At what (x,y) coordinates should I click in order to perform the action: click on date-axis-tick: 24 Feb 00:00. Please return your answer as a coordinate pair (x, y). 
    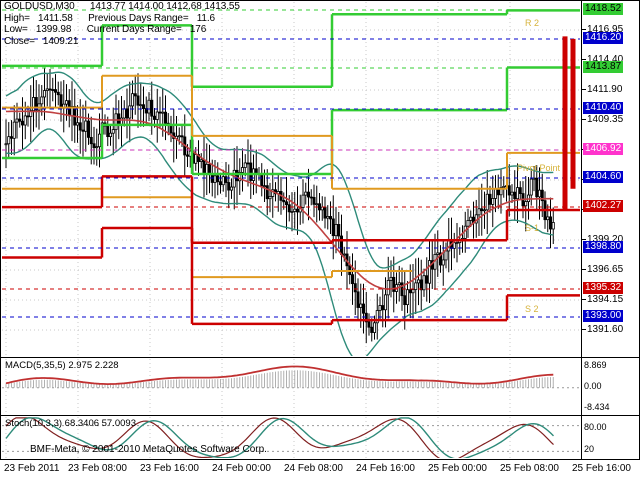
    Looking at the image, I should click on (241, 468).